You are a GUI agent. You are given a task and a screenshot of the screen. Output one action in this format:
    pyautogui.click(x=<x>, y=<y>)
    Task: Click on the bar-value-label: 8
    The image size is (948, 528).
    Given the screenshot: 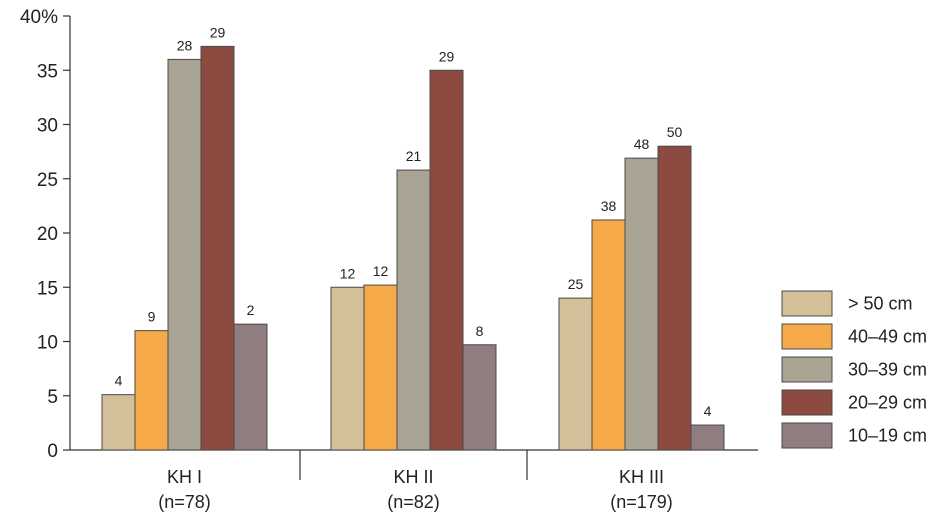 What is the action you would take?
    pyautogui.click(x=480, y=331)
    